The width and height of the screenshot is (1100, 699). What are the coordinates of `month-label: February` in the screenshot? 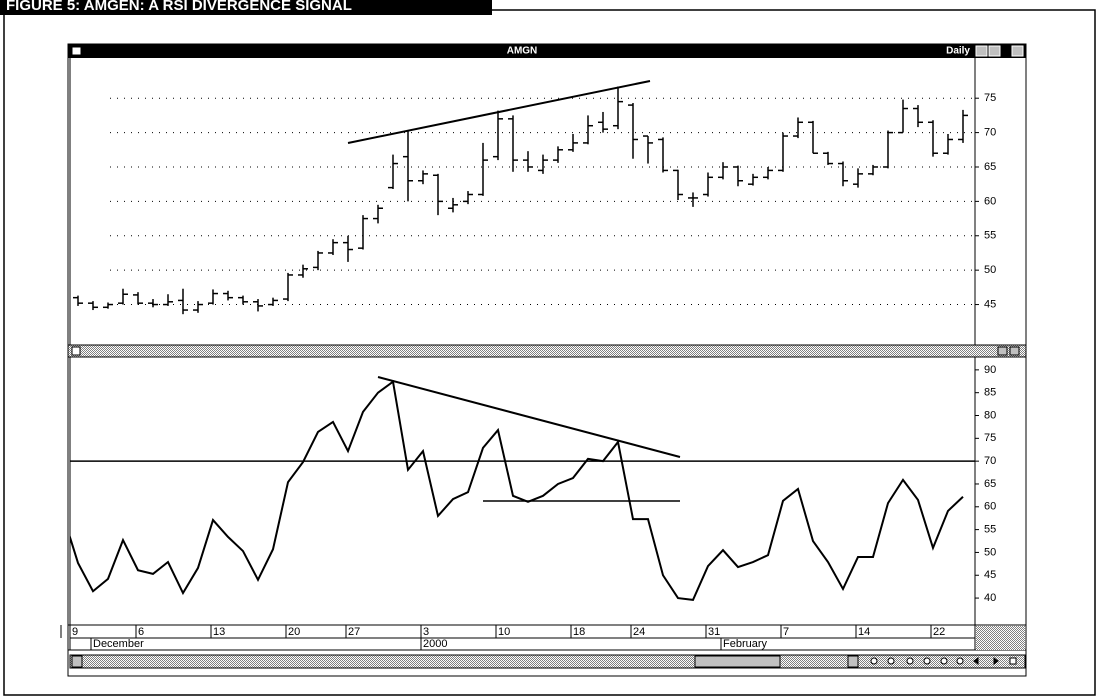 It's located at (745, 644).